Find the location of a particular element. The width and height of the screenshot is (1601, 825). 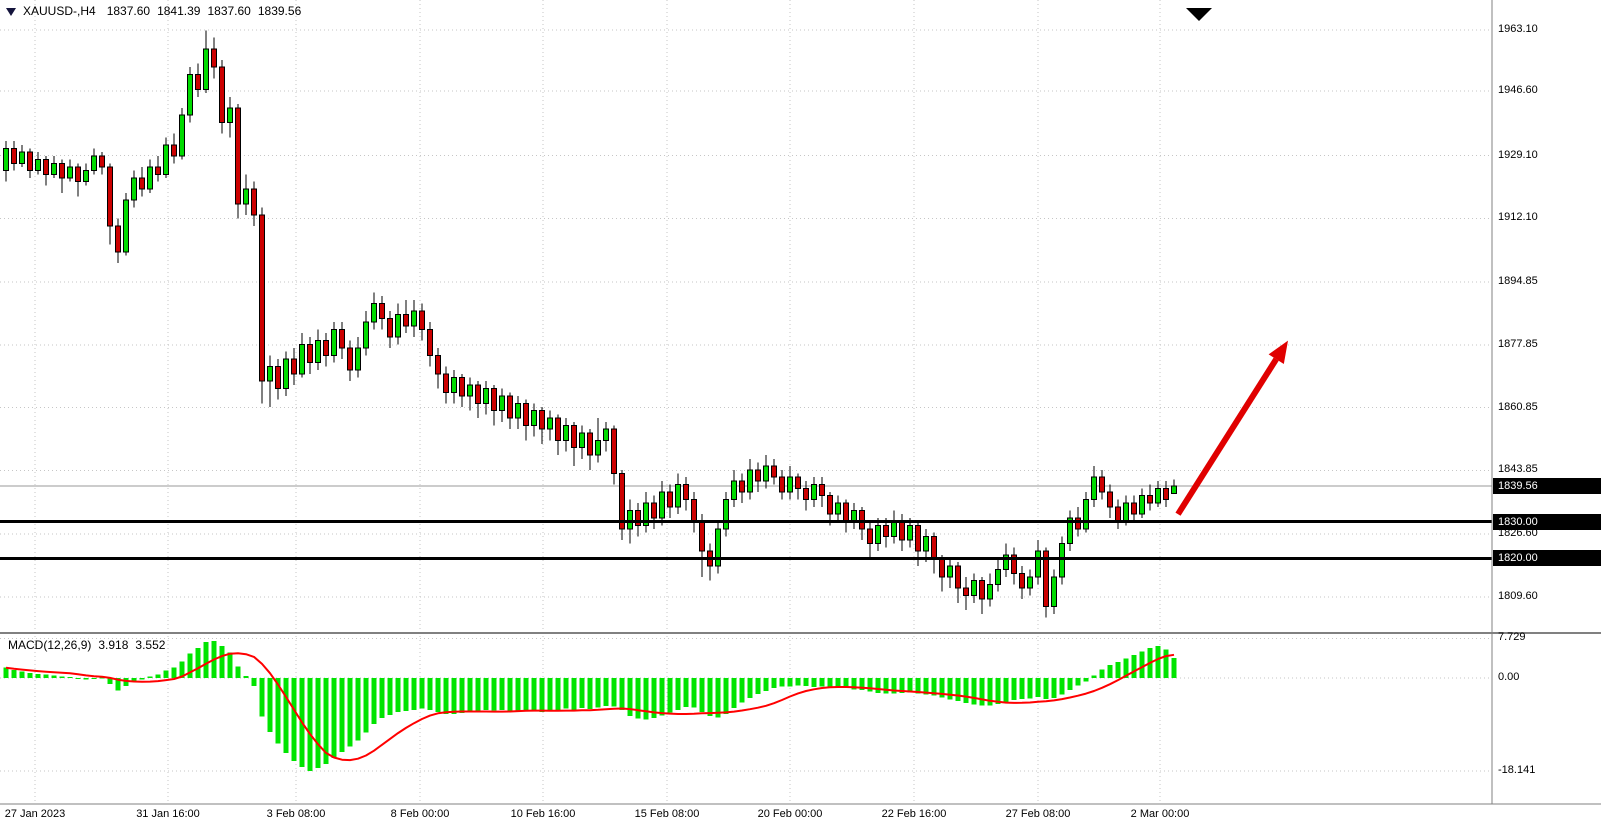

time-axis-label: 27 Jan 2023 is located at coordinates (35, 814).